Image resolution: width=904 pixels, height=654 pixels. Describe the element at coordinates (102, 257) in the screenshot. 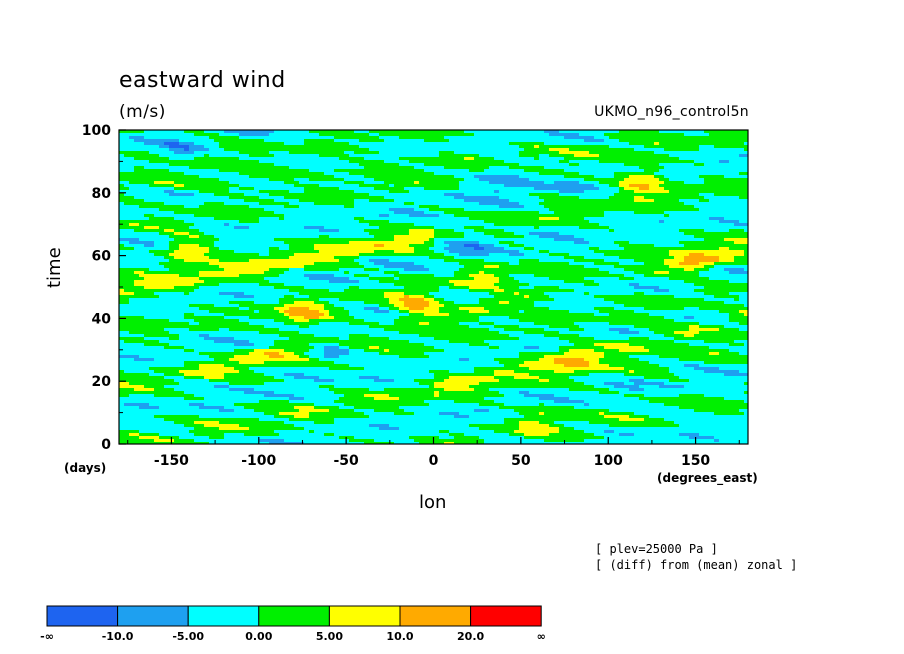

I see `y-tick-label: 60` at that location.